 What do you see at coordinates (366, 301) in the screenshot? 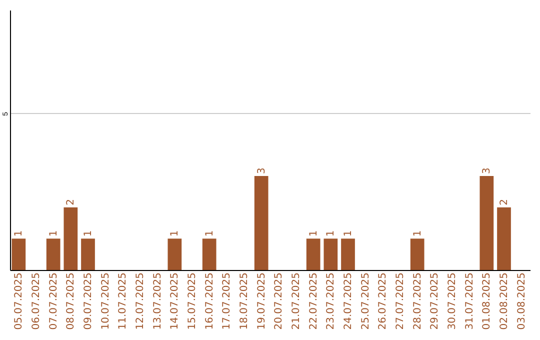
I see `x-tick-label: 25.07.2025` at bounding box center [366, 301].